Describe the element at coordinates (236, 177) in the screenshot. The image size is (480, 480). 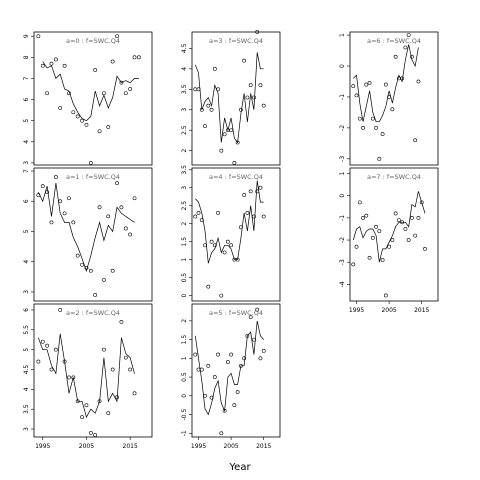
I see `panel-title: a=4 : f=SWC.Q4` at that location.